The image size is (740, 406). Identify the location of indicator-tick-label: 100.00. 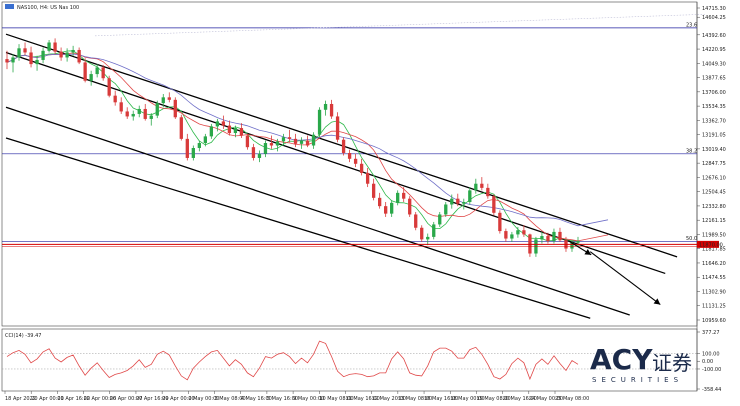
(711, 354).